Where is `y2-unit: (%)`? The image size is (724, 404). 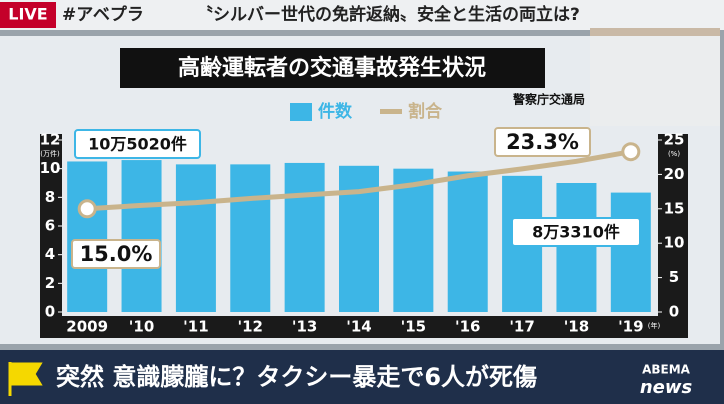
y2-unit: (%) is located at coordinates (674, 154).